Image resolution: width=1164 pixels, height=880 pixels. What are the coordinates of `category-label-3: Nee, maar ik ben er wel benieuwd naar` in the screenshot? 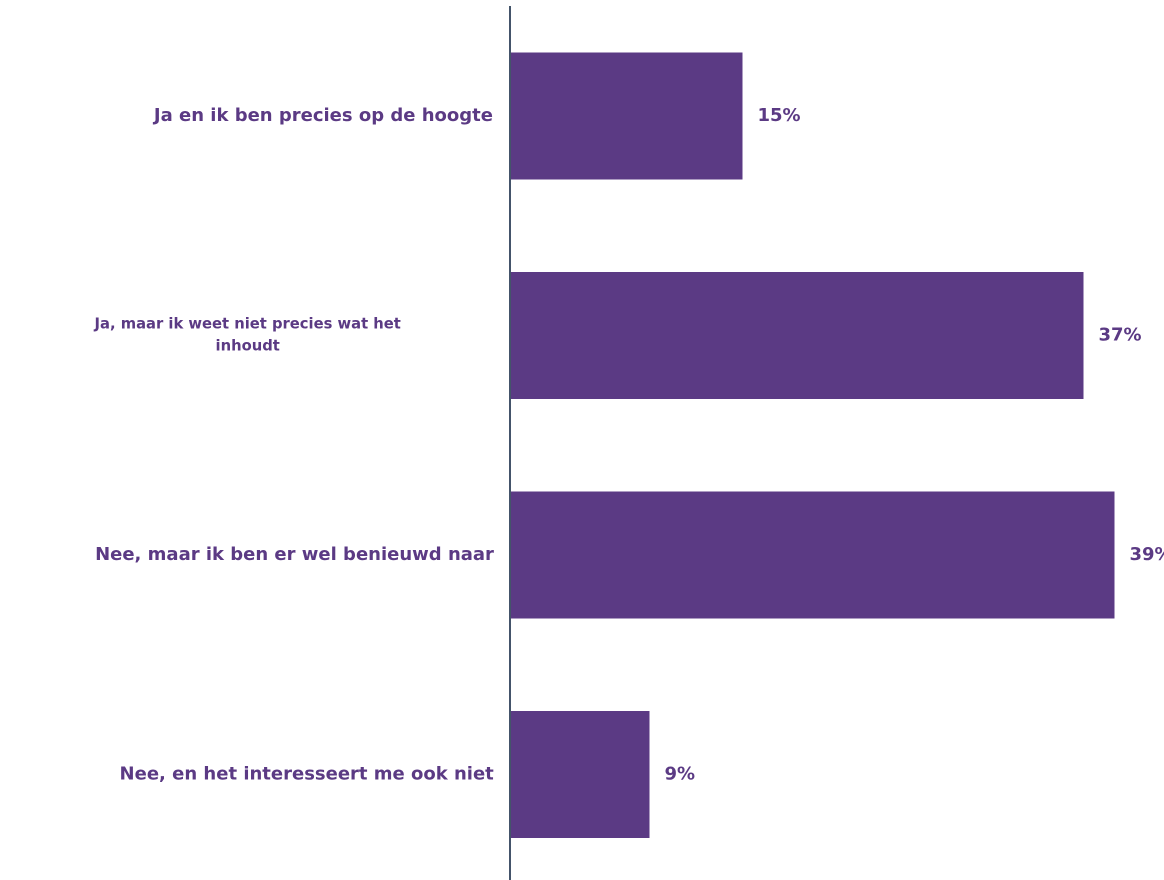 It's located at (294, 554).